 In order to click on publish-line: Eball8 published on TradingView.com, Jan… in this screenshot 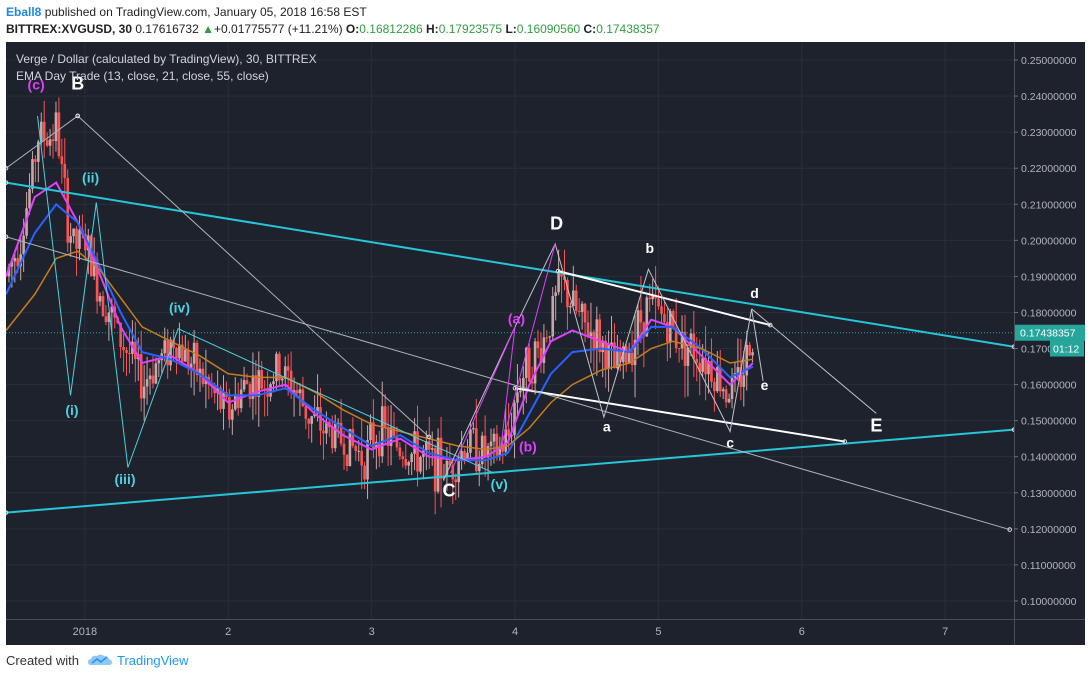, I will do `click(186, 12)`.